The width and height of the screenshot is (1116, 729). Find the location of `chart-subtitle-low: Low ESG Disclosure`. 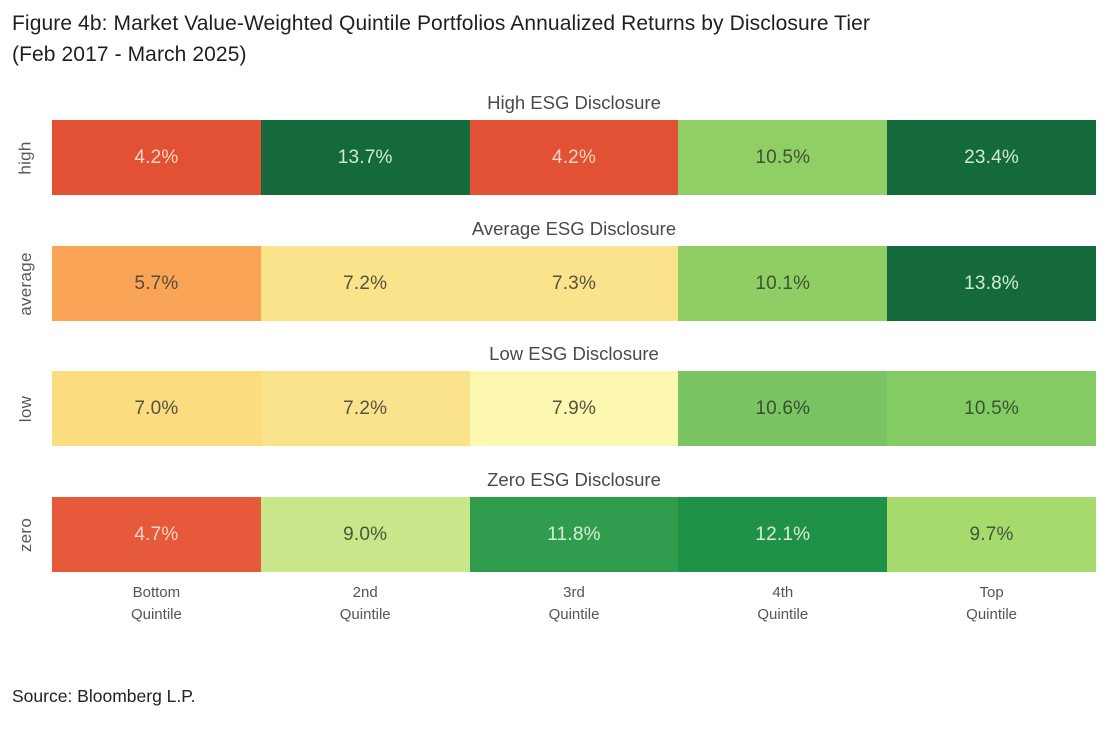

chart-subtitle-low: Low ESG Disclosure is located at coordinates (574, 353).